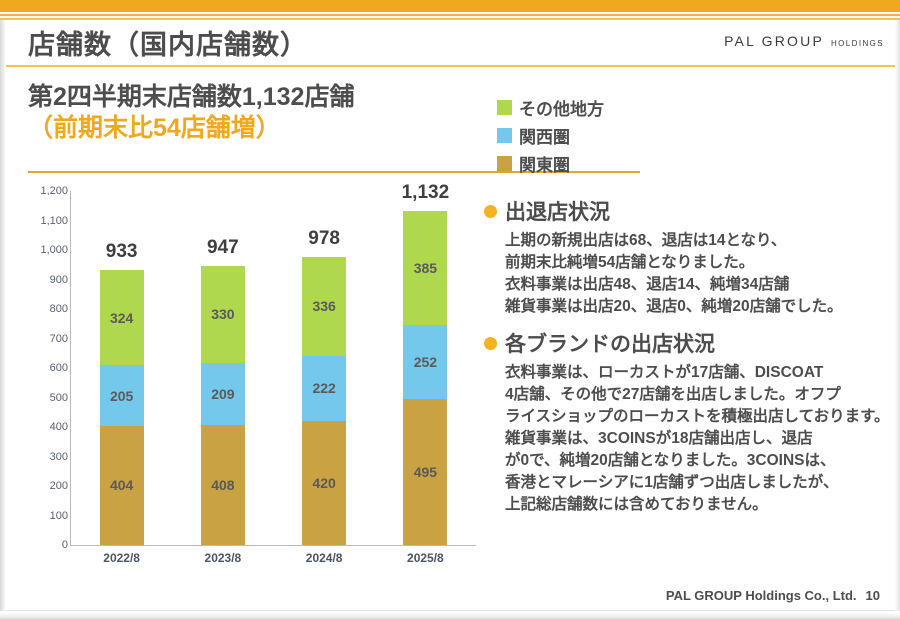 The image size is (900, 619). What do you see at coordinates (191, 97) in the screenshot?
I see `subtitle-primary: 第2四半期末店舗数1,132店舗` at bounding box center [191, 97].